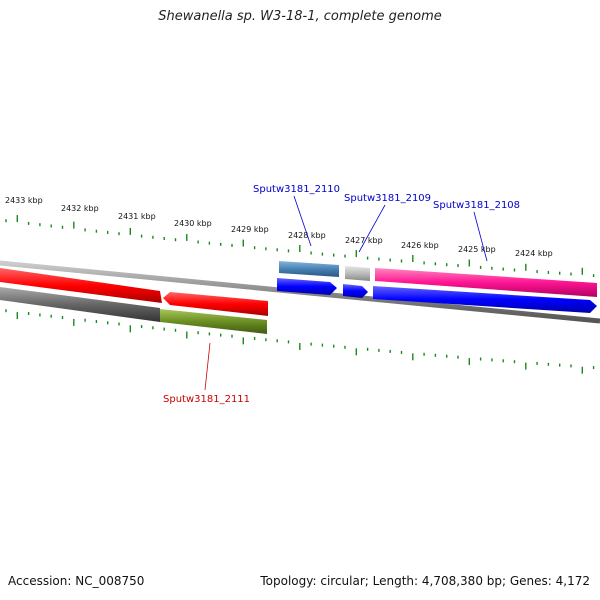  I want to click on scale-label: 2427 kbp, so click(364, 240).